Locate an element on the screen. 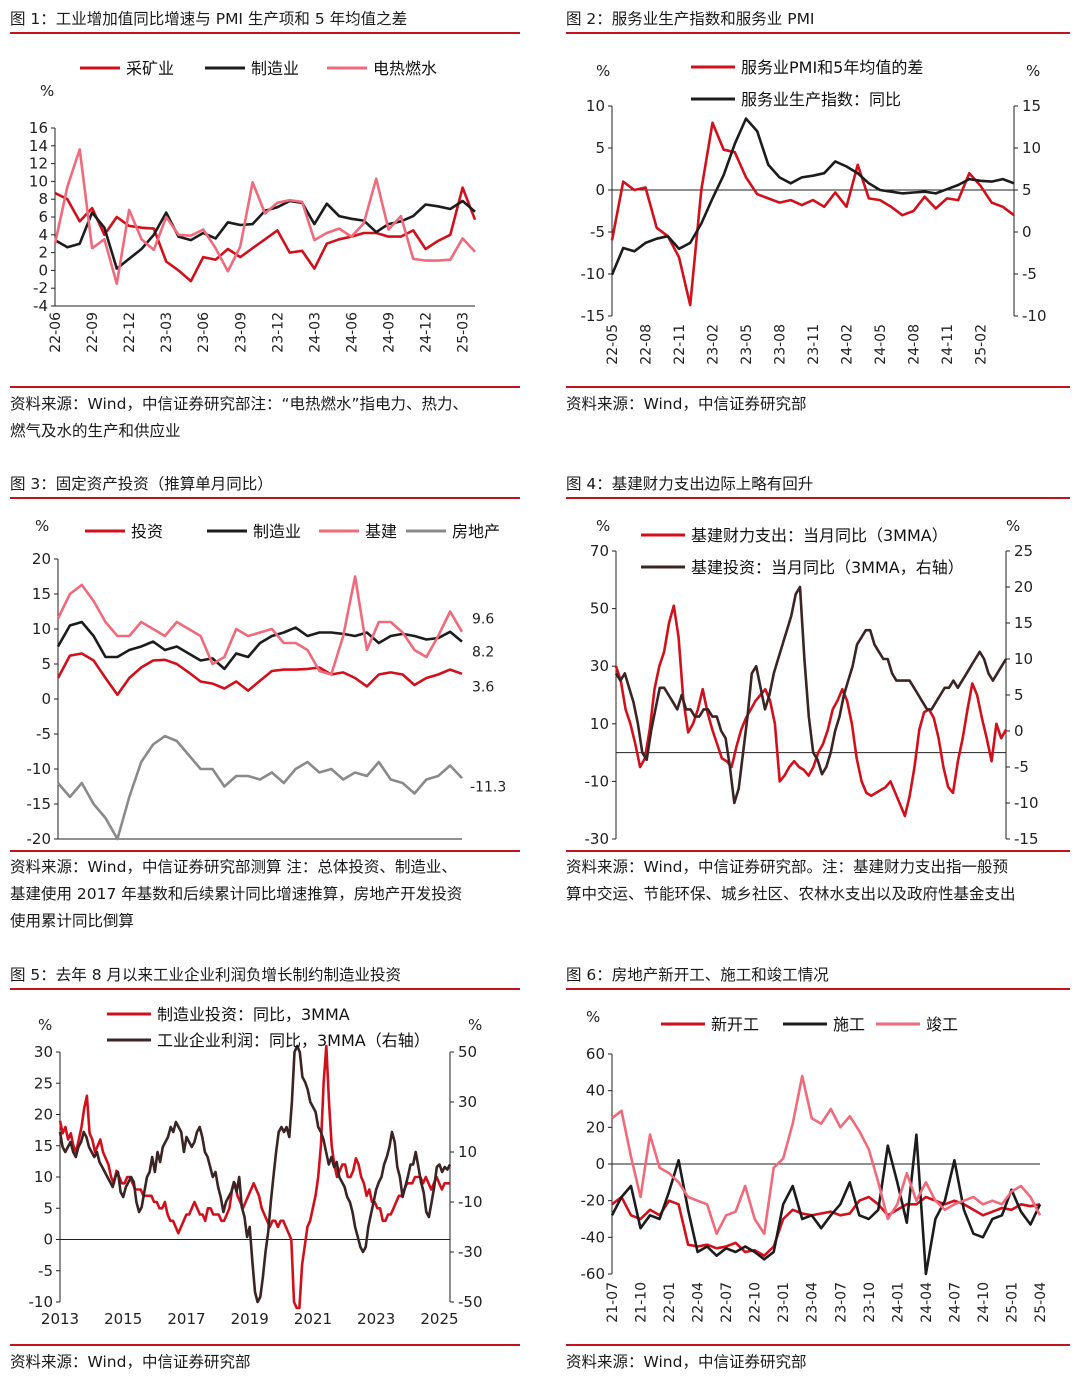  y-tick-label-right: 15 is located at coordinates (1023, 623).